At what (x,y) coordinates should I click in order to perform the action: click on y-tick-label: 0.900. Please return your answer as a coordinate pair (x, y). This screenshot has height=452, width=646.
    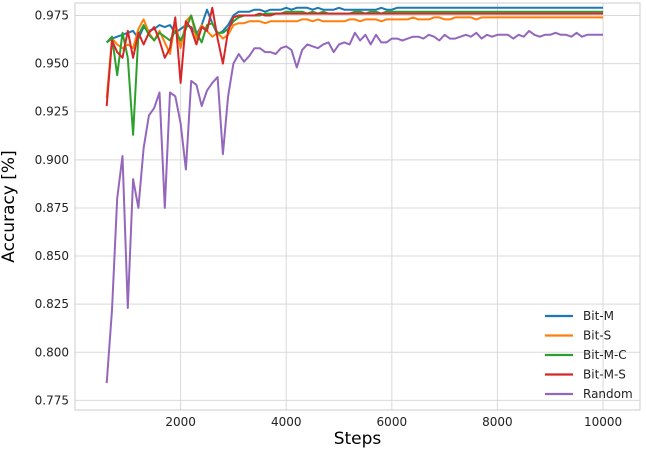
    Looking at the image, I should click on (52, 160).